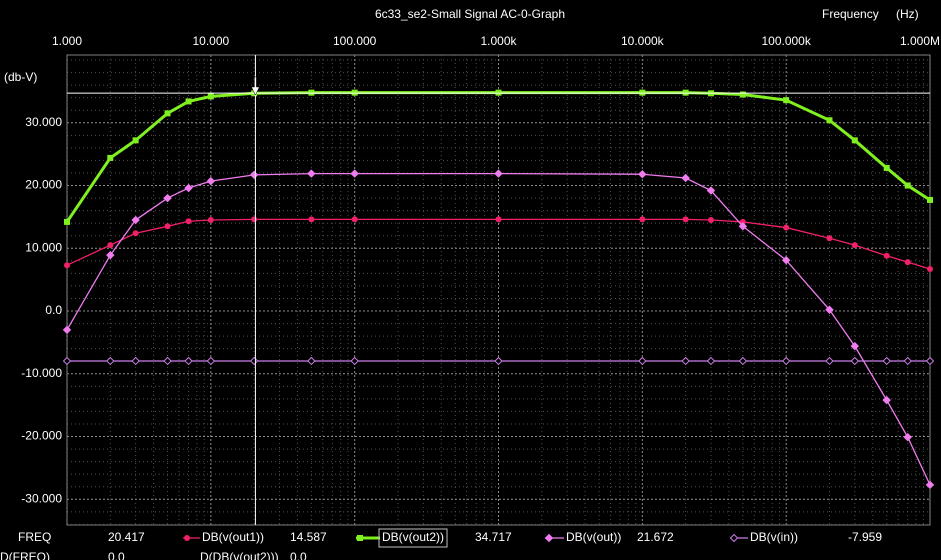 This screenshot has width=941, height=560. Describe the element at coordinates (355, 41) in the screenshot. I see `x-tick-label: 100.000` at that location.